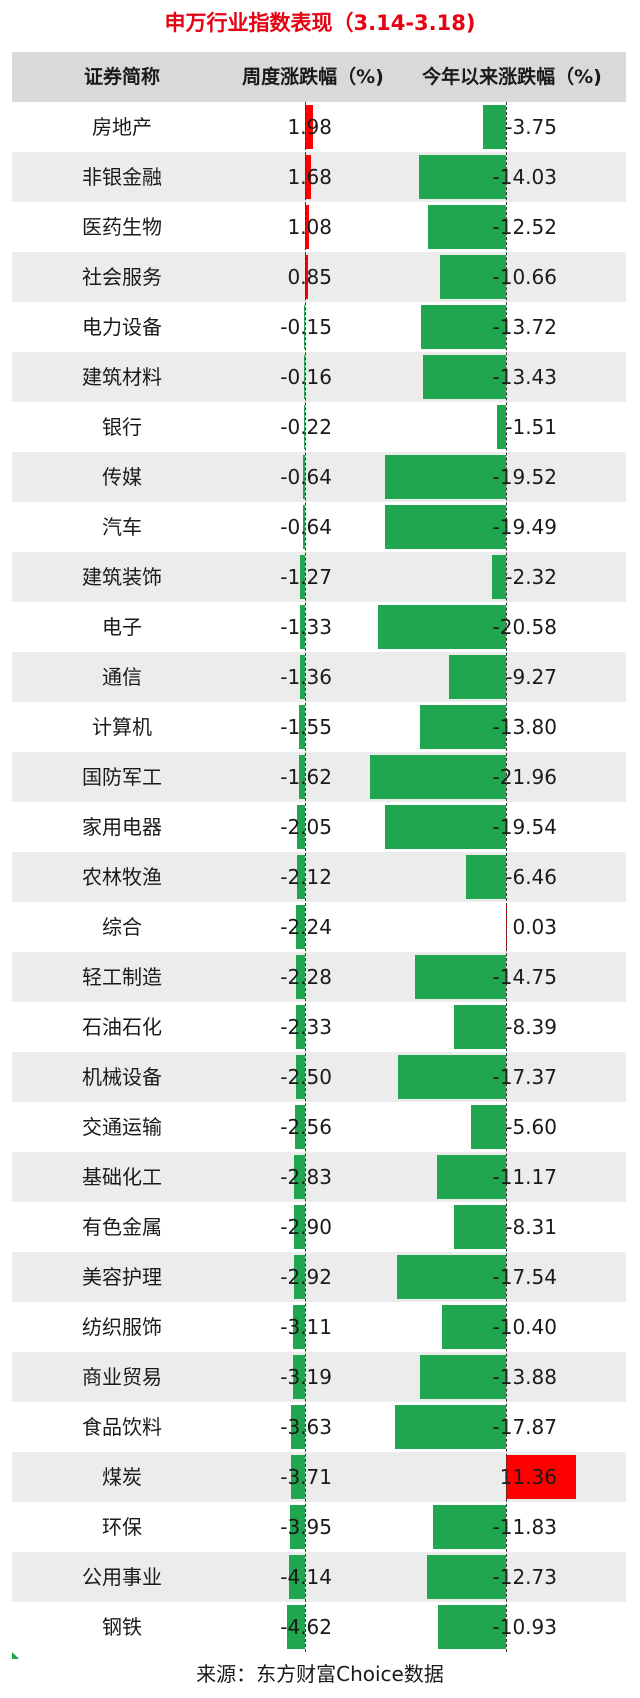 The width and height of the screenshot is (640, 1698). I want to click on table-row: 房地产 1.98 -3.75, so click(319, 127).